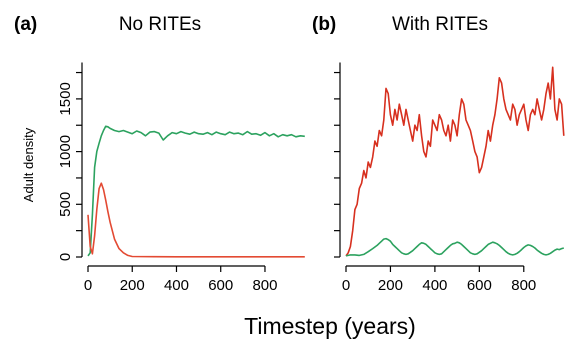 The image size is (566, 344). Describe the element at coordinates (65, 204) in the screenshot. I see `y-tick-label: 500` at that location.